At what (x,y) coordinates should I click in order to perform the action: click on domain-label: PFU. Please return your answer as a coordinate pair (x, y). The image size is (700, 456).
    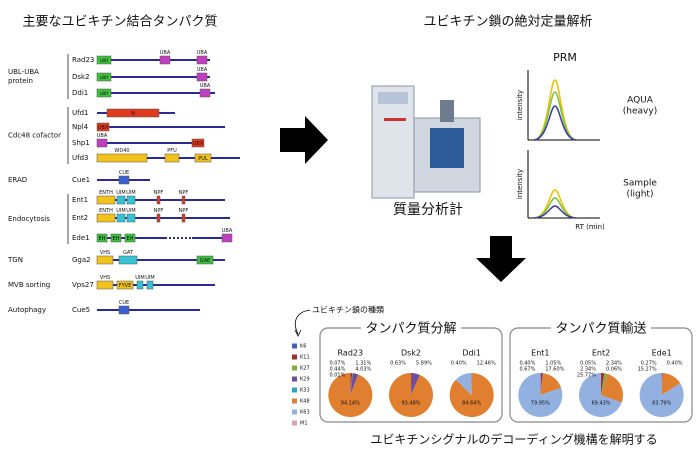
    Looking at the image, I should click on (172, 151).